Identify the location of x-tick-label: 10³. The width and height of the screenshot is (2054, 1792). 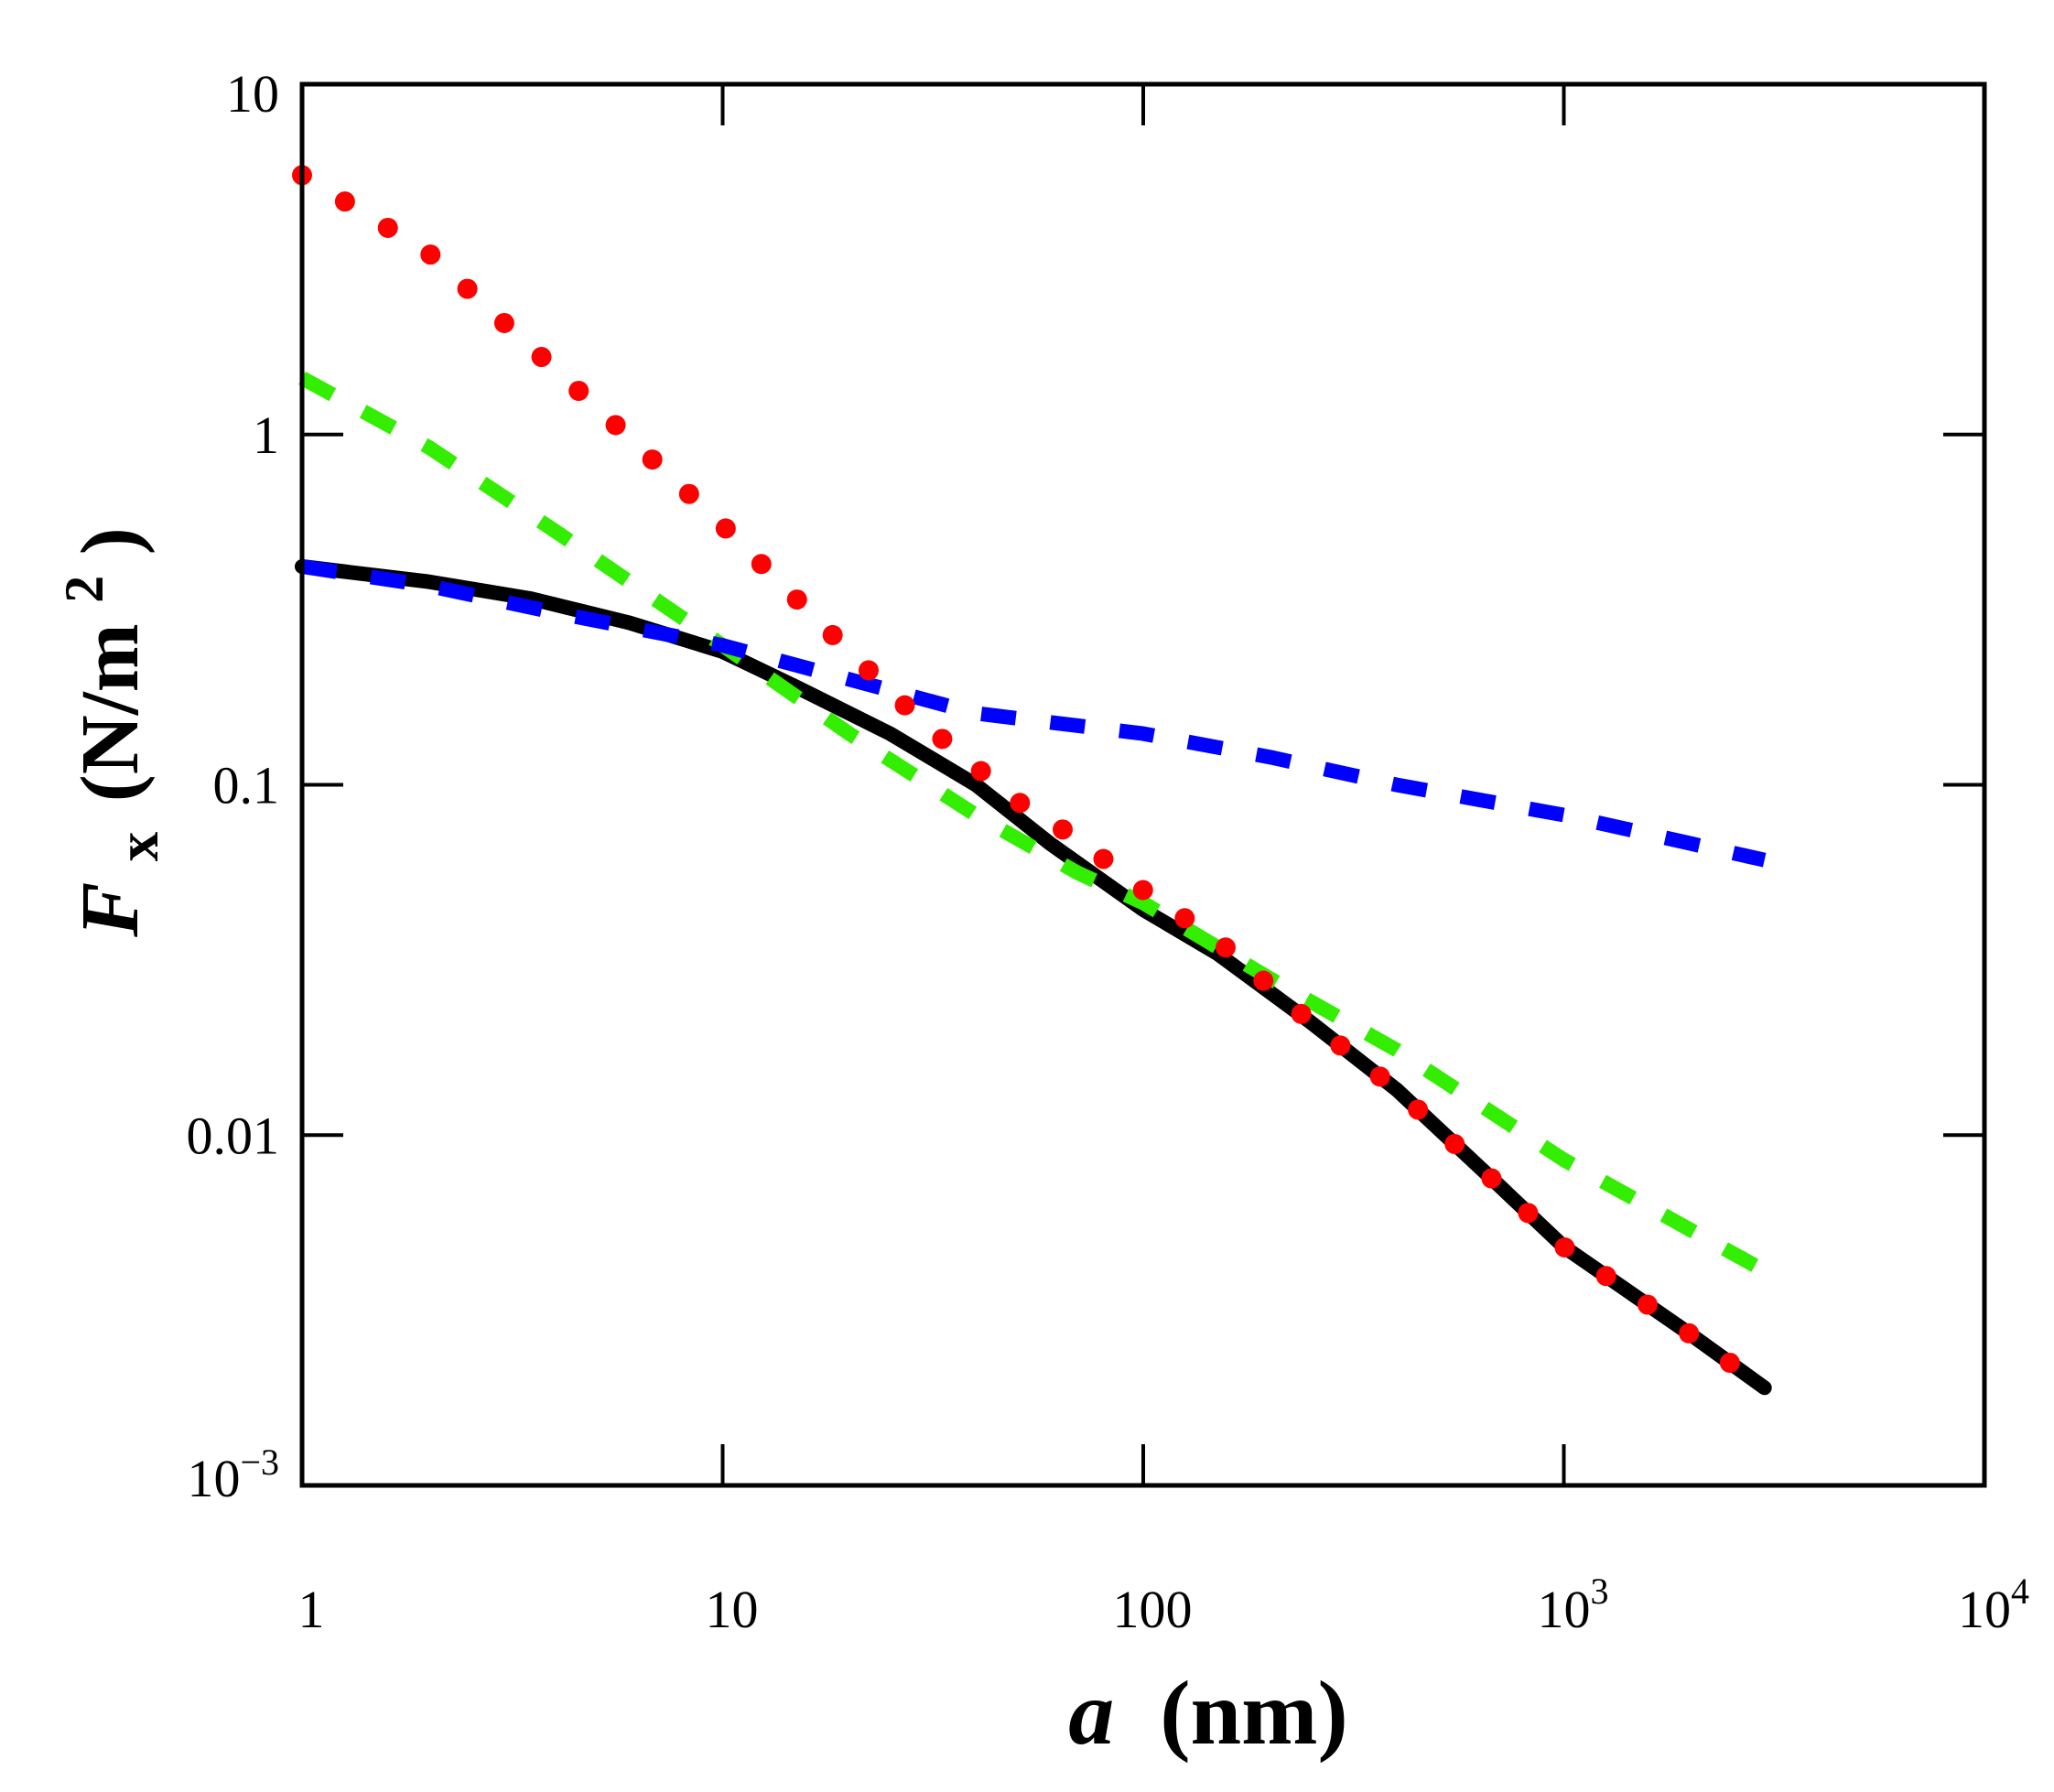
(1573, 1605).